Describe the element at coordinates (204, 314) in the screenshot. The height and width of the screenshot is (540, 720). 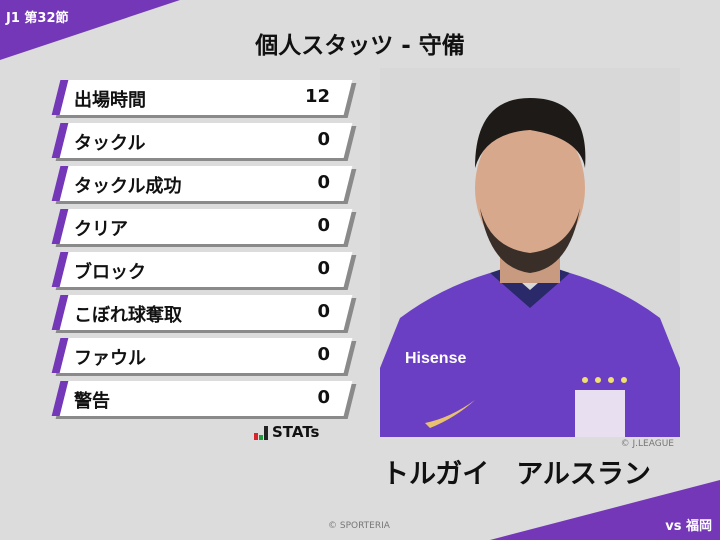
I see `stat-row: こぼれ球奪取 0` at that location.